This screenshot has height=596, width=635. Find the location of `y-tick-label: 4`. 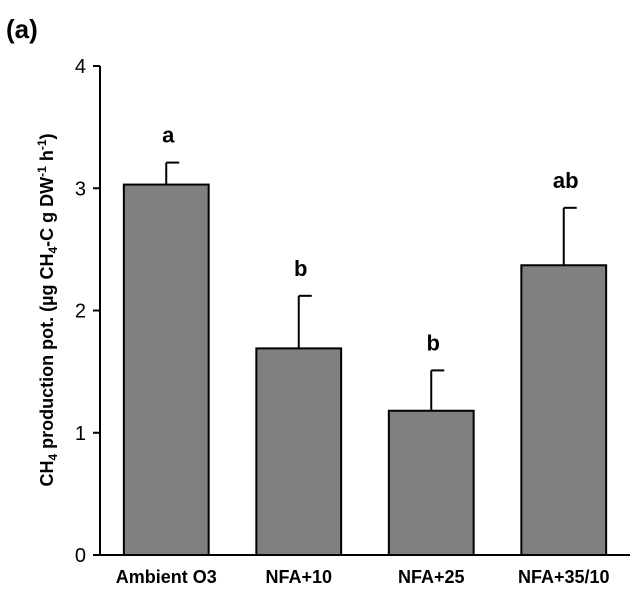

y-tick-label: 4 is located at coordinates (80, 67).